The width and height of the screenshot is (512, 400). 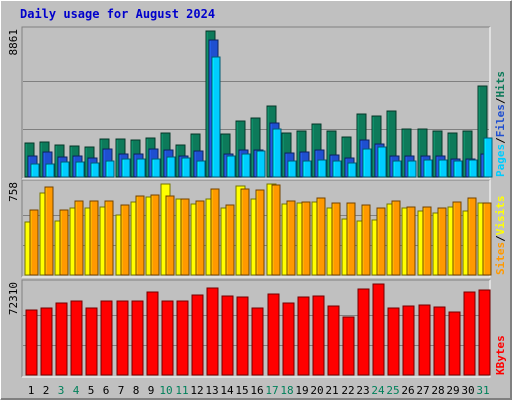 I want to click on x-tick-label-day-18: 18, so click(x=286, y=390).